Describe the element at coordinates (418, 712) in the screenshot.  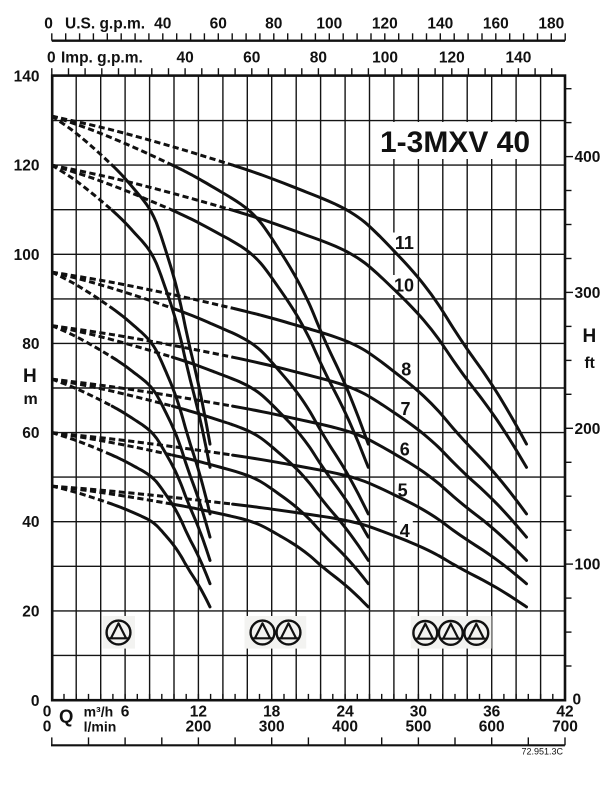
I see `svg-text: 30` at that location.